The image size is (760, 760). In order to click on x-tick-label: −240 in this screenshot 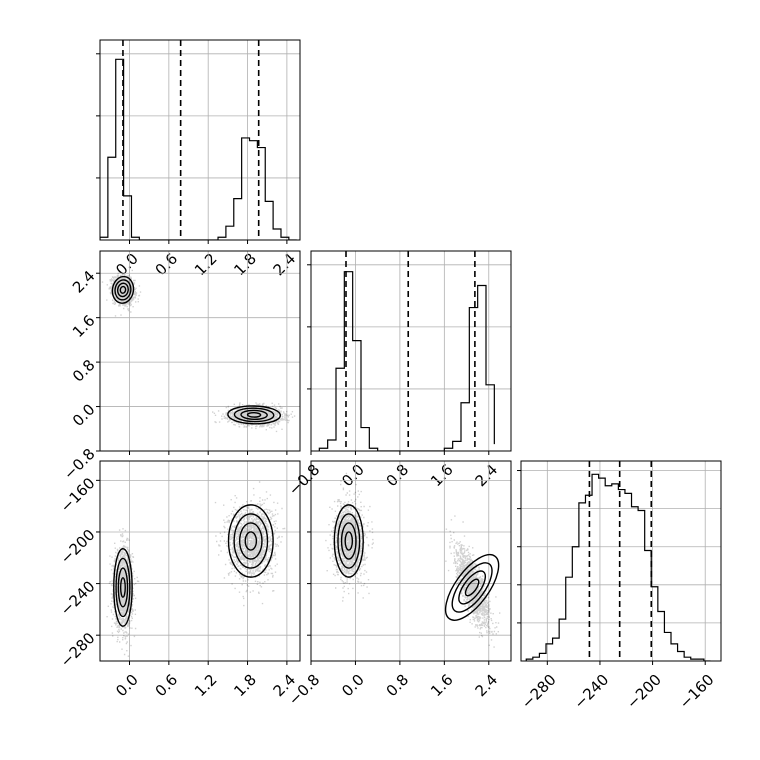, I will do `click(591, 692)`.